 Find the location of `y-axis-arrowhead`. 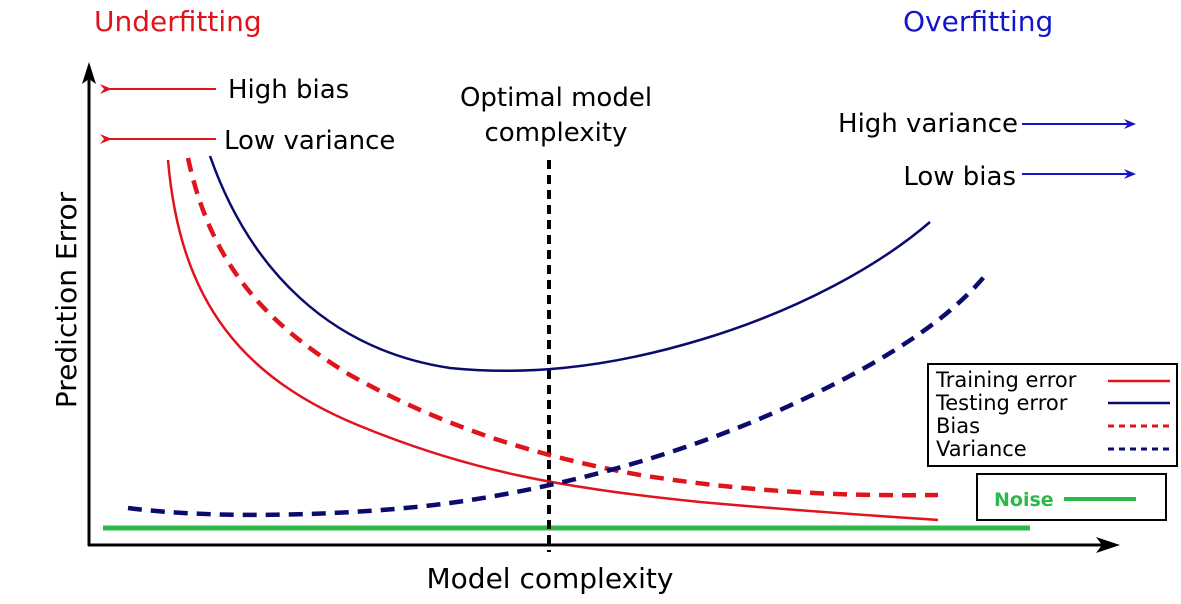

y-axis-arrowhead is located at coordinates (89, 73).